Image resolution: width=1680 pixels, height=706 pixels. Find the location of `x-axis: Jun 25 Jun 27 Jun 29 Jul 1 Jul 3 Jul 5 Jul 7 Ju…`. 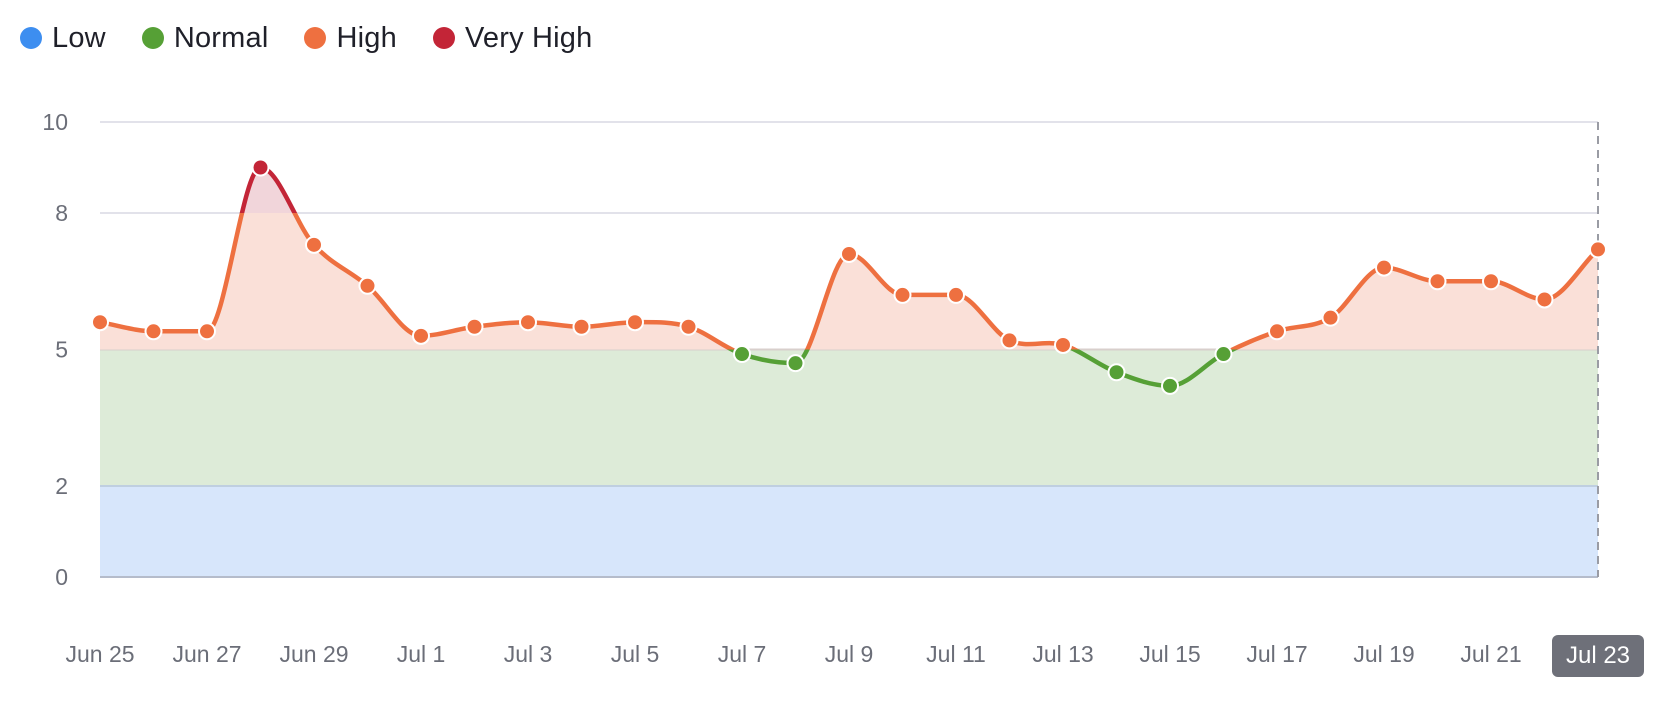

x-axis: Jun 25 Jun 27 Jun 29 Jul 1 Jul 3 Jul 5 Jul 7 Ju… is located at coordinates (793, 654).